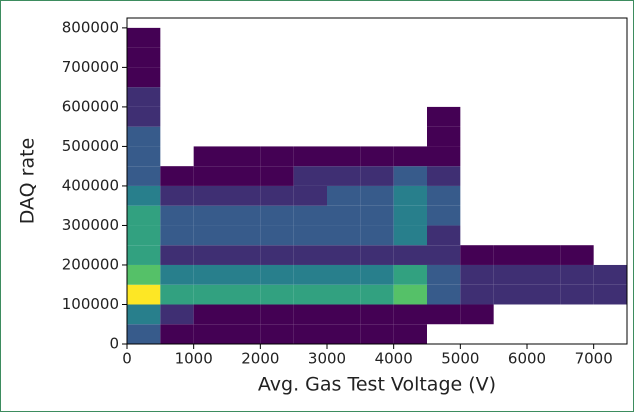 This screenshot has width=634, height=412. Describe the element at coordinates (260, 359) in the screenshot. I see `x-tick-label: 2000` at that location.